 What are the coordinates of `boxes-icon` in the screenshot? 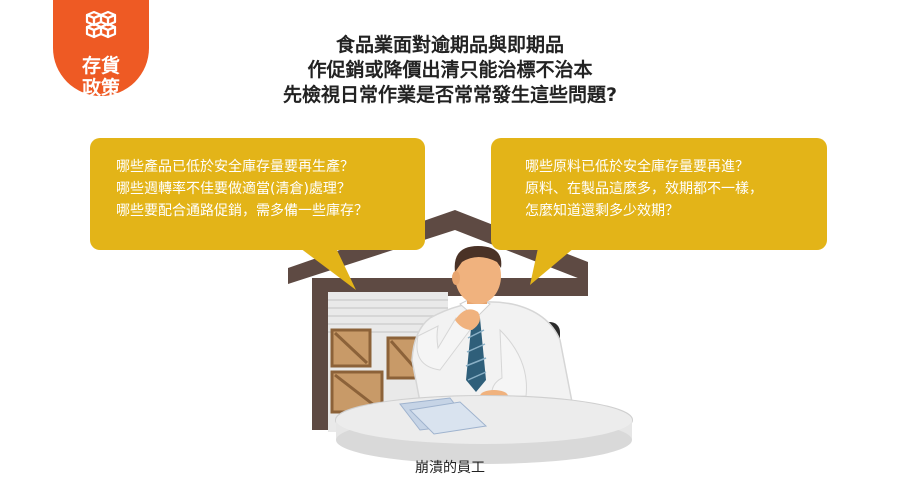 It's located at (101, 24).